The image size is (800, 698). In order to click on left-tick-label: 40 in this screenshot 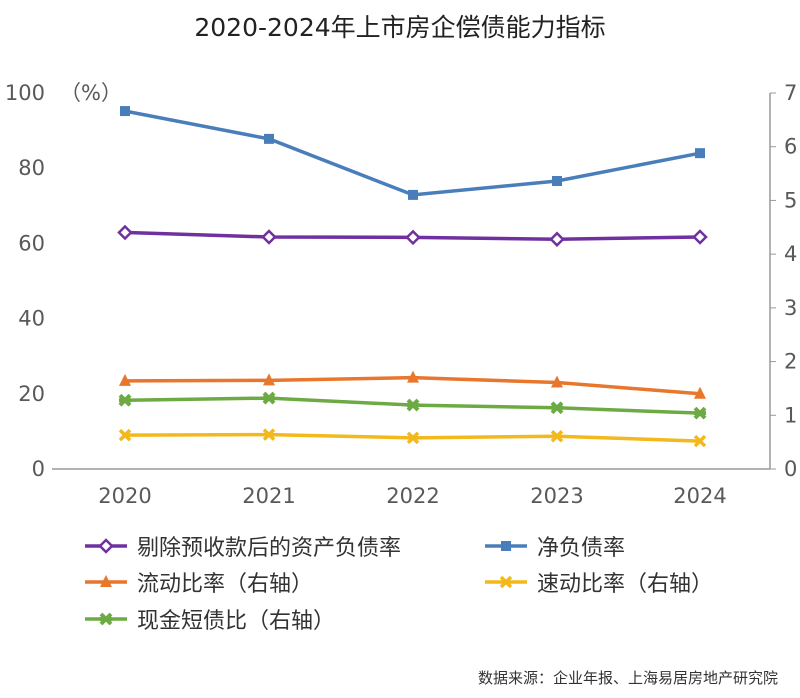, I will do `click(31, 319)`.